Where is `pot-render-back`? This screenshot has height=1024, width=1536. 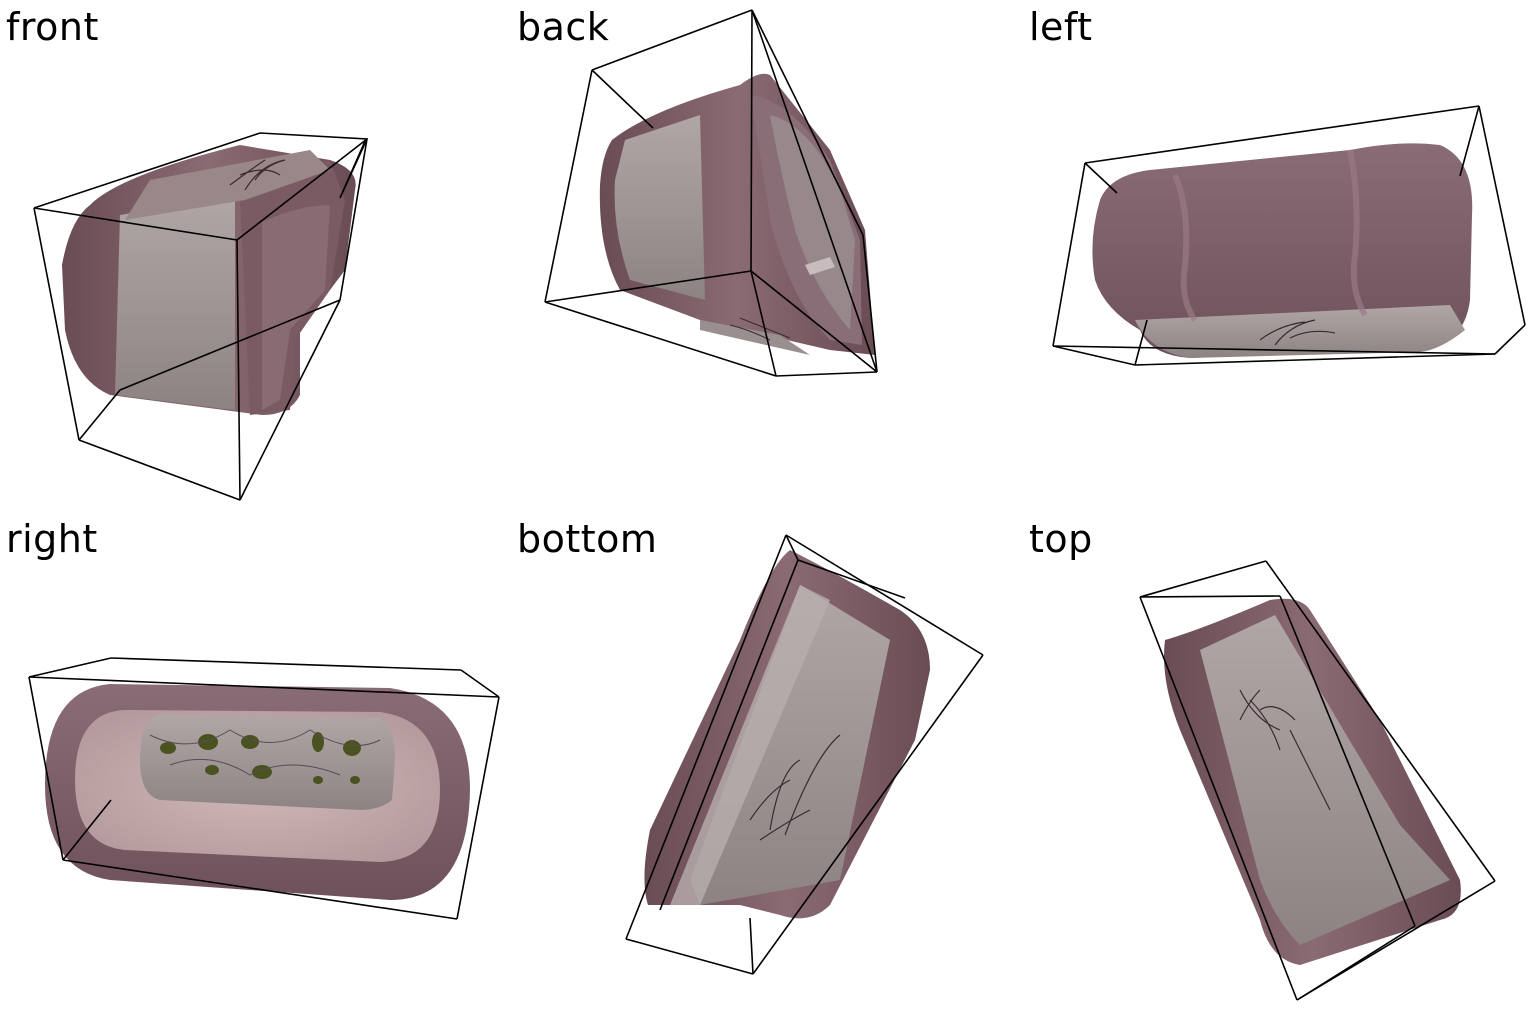
pot-render-back is located at coordinates (737, 214).